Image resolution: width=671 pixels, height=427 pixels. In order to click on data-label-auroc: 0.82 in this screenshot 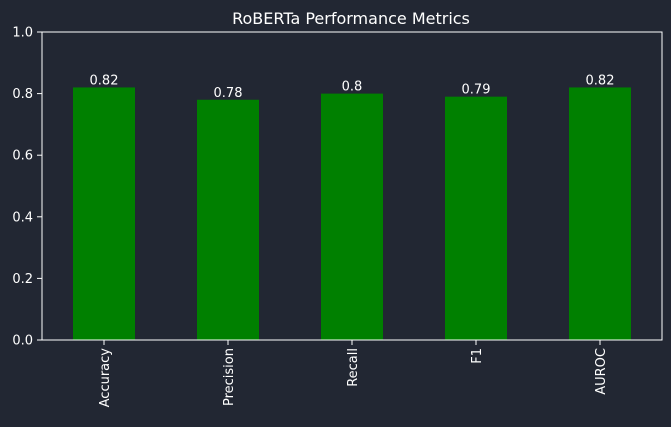, I will do `click(600, 80)`.